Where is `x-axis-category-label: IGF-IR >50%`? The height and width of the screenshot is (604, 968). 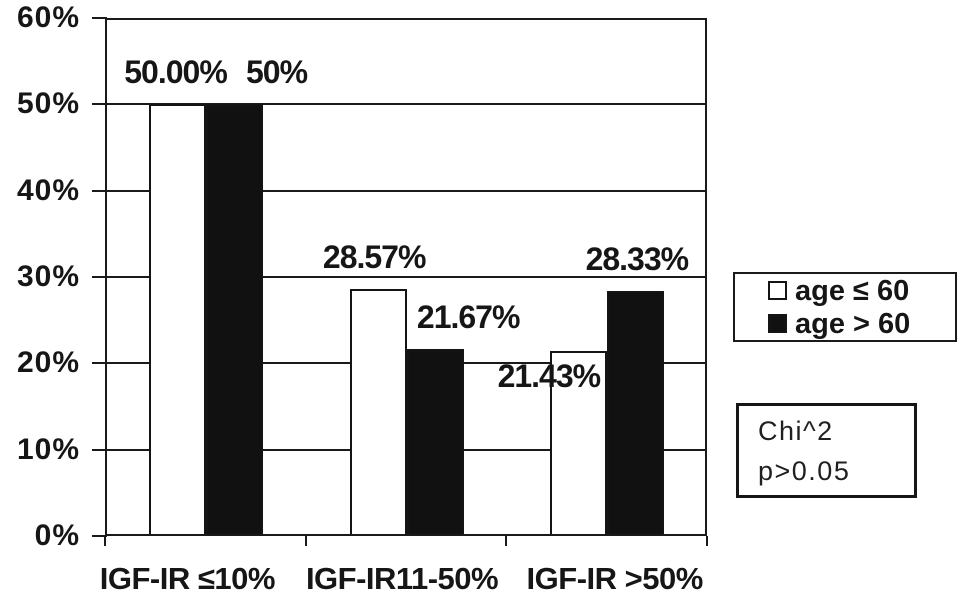
x-axis-category-label: IGF-IR >50% is located at coordinates (615, 578).